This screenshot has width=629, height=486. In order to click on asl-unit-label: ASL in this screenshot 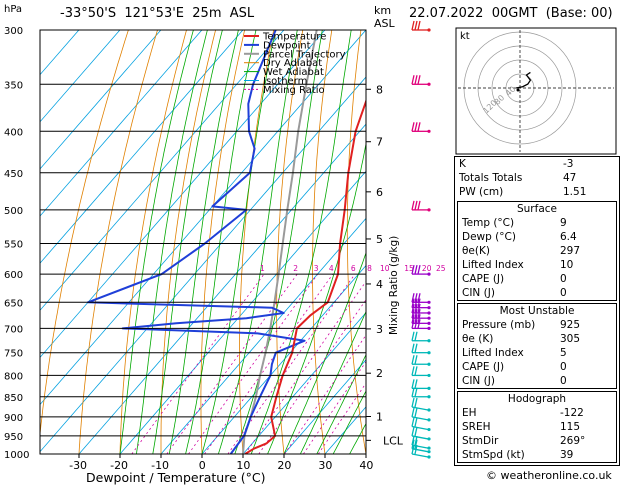, I will do `click(384, 23)`.